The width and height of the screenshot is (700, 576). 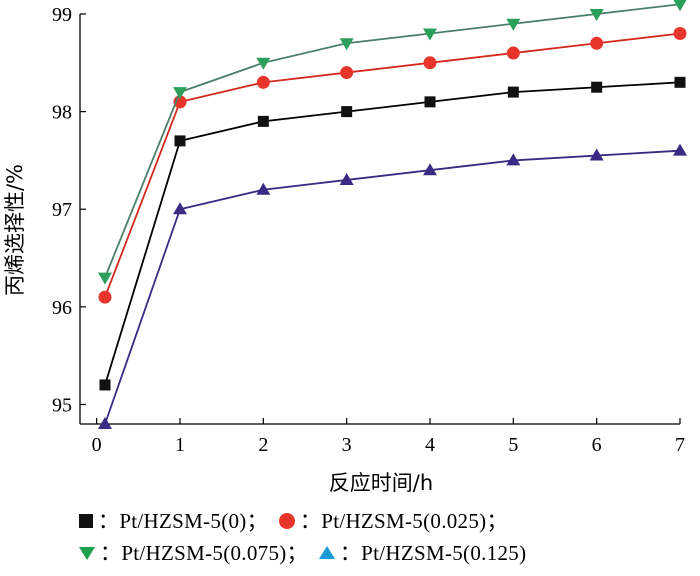 I want to click on x-tick-label: 6, so click(x=597, y=445).